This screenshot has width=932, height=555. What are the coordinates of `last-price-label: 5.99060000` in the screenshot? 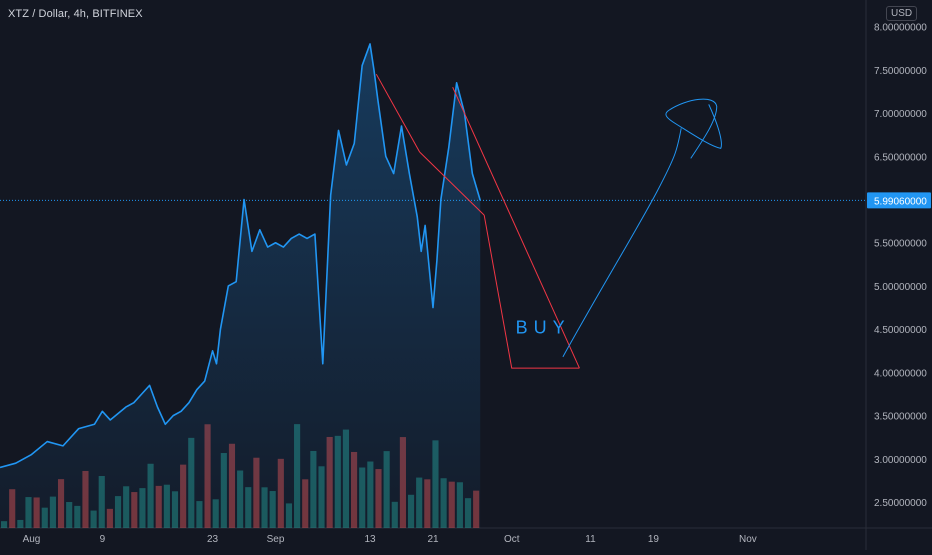 It's located at (900, 201).